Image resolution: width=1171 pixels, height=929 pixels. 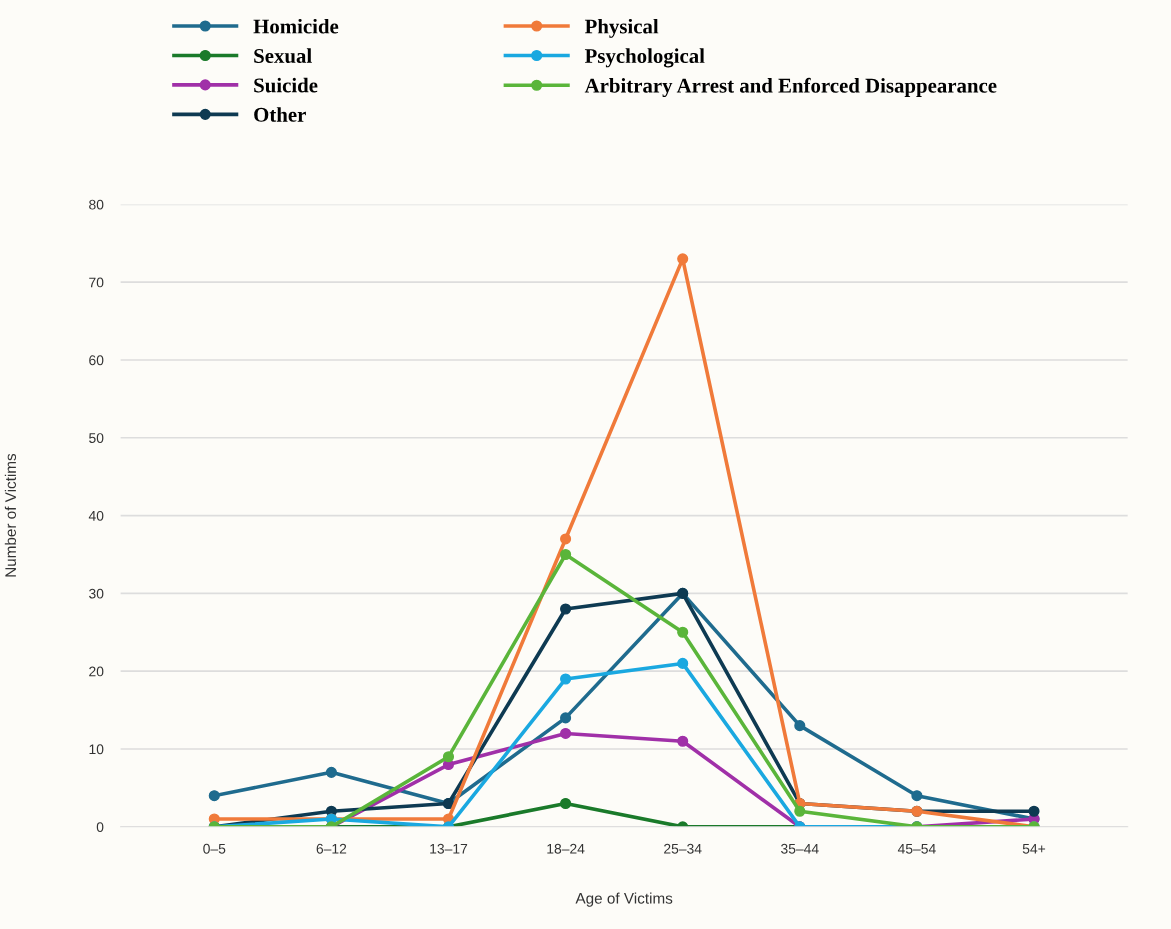 I want to click on x-tick-label: 6–12, so click(x=331, y=848).